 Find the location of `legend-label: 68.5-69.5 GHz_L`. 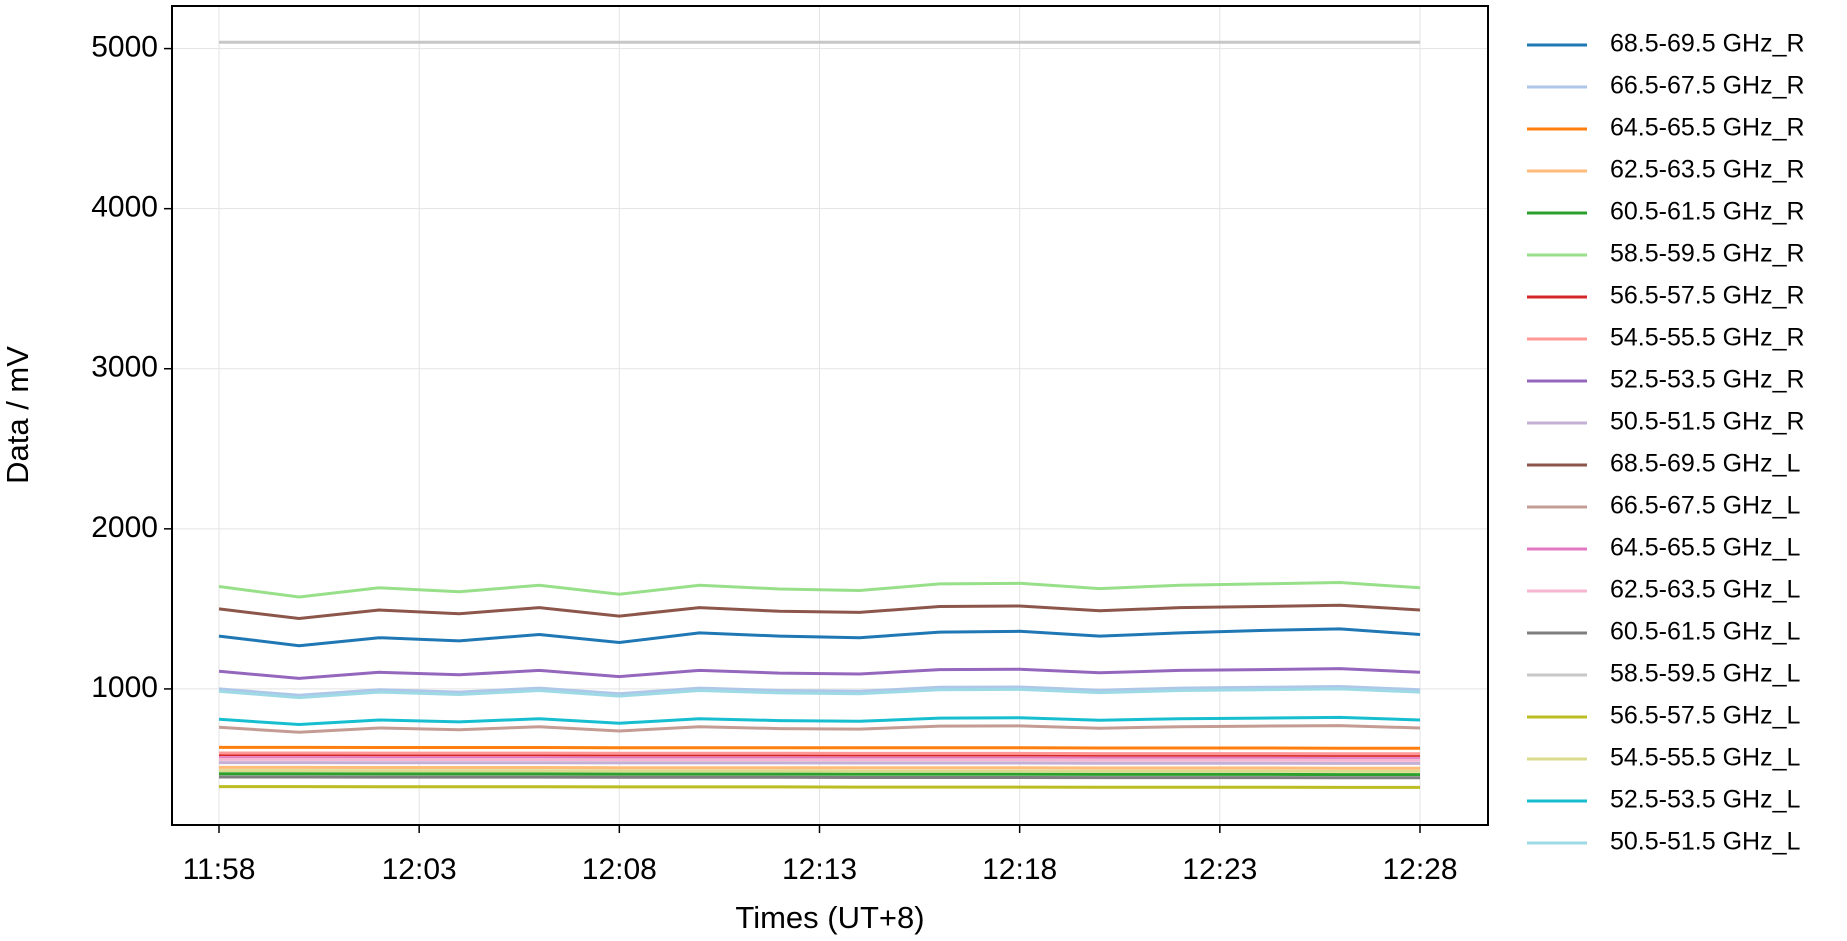

legend-label: 68.5-69.5 GHz_L is located at coordinates (1705, 464).